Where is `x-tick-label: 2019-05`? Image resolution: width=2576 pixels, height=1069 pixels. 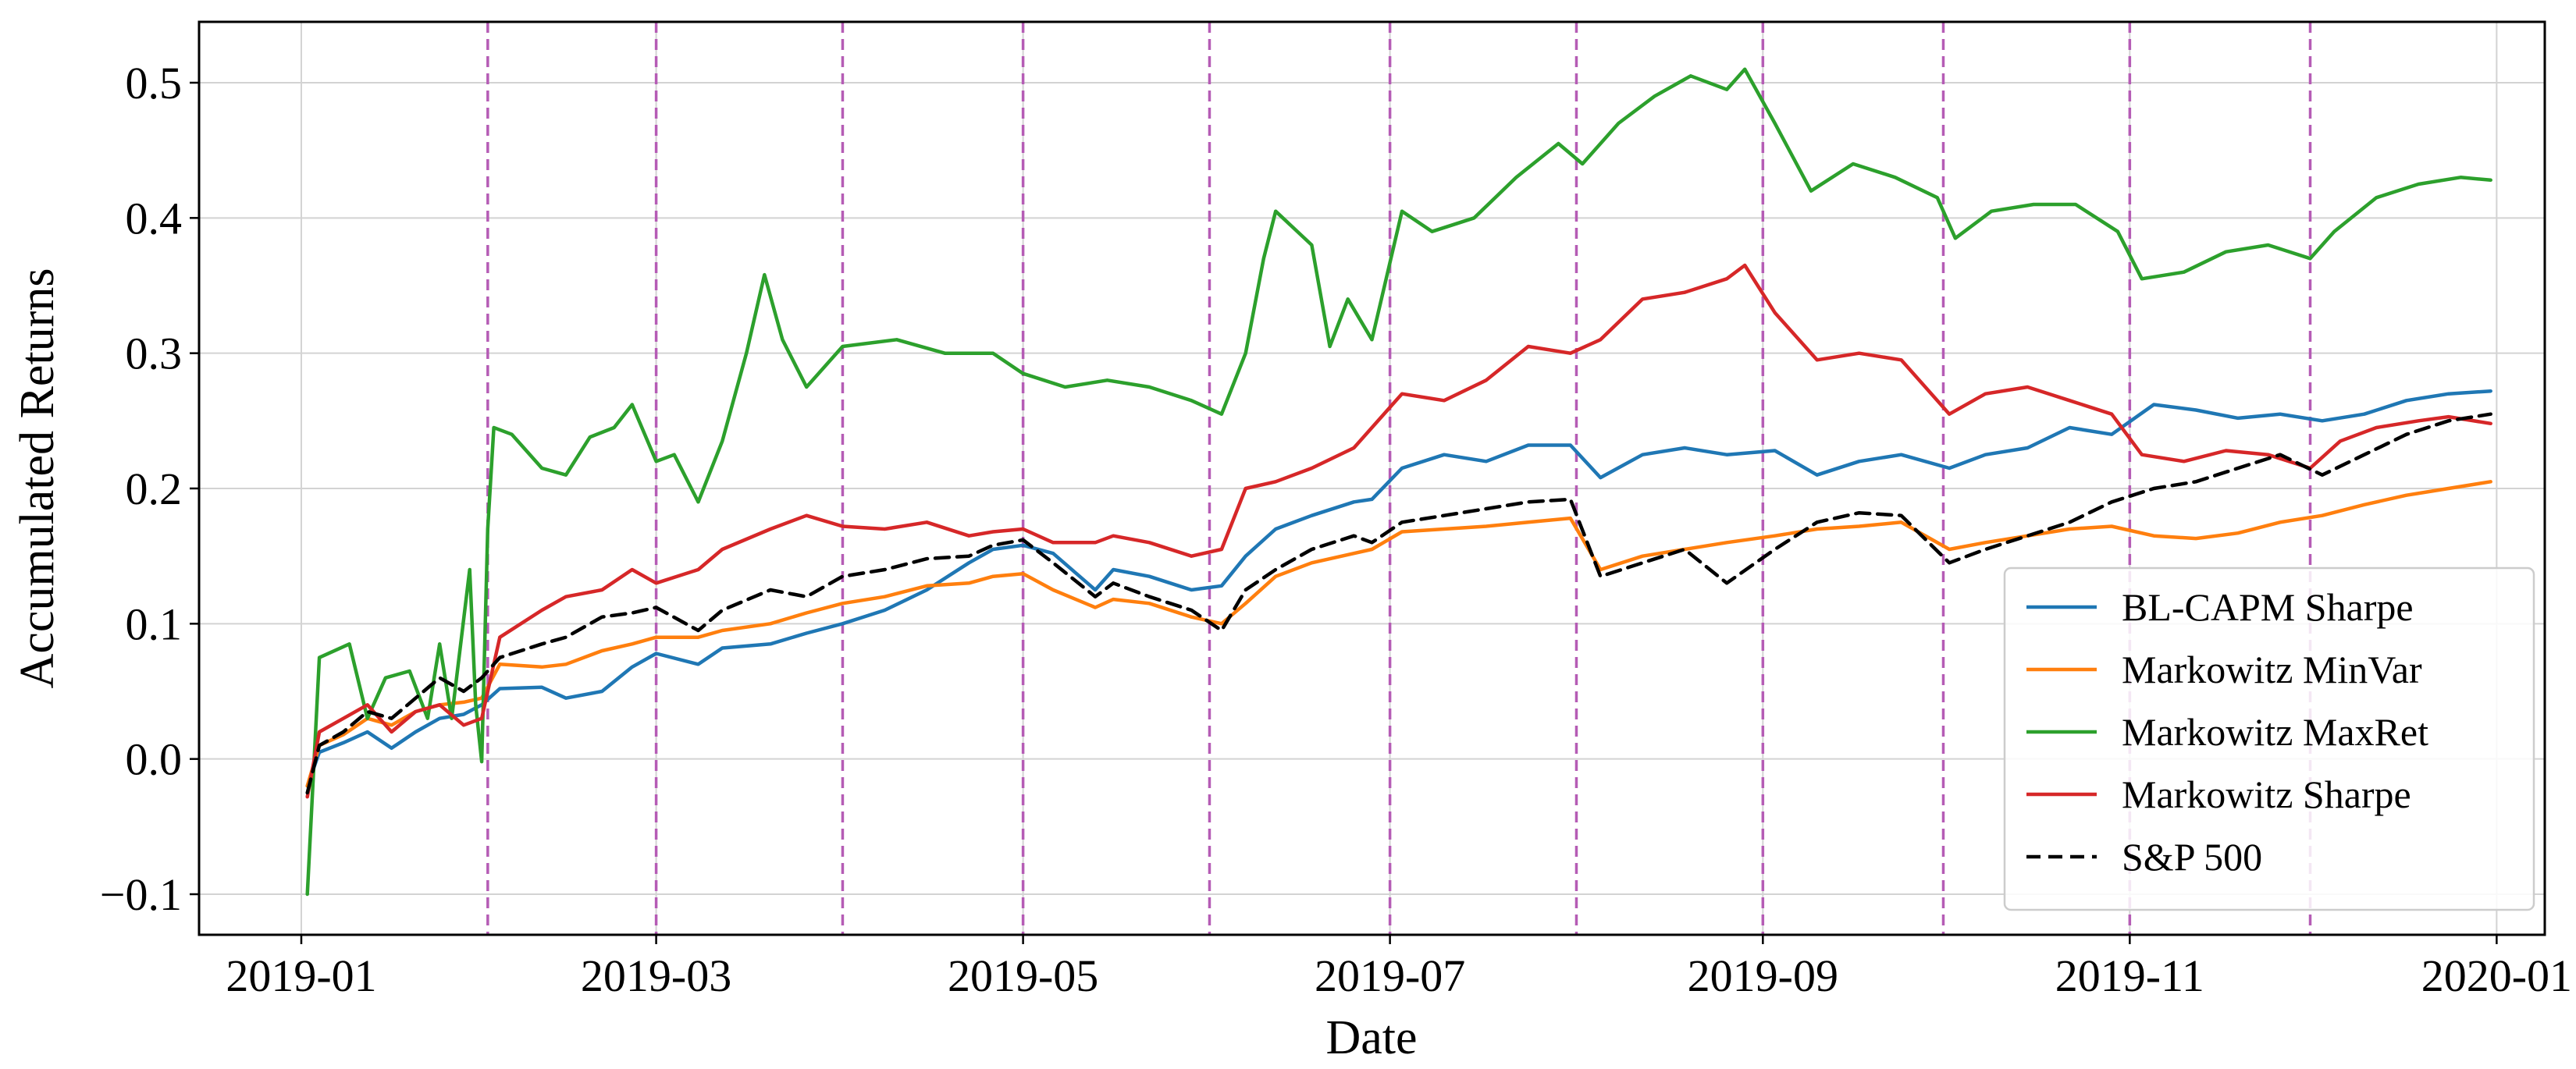 x-tick-label: 2019-05 is located at coordinates (1023, 975).